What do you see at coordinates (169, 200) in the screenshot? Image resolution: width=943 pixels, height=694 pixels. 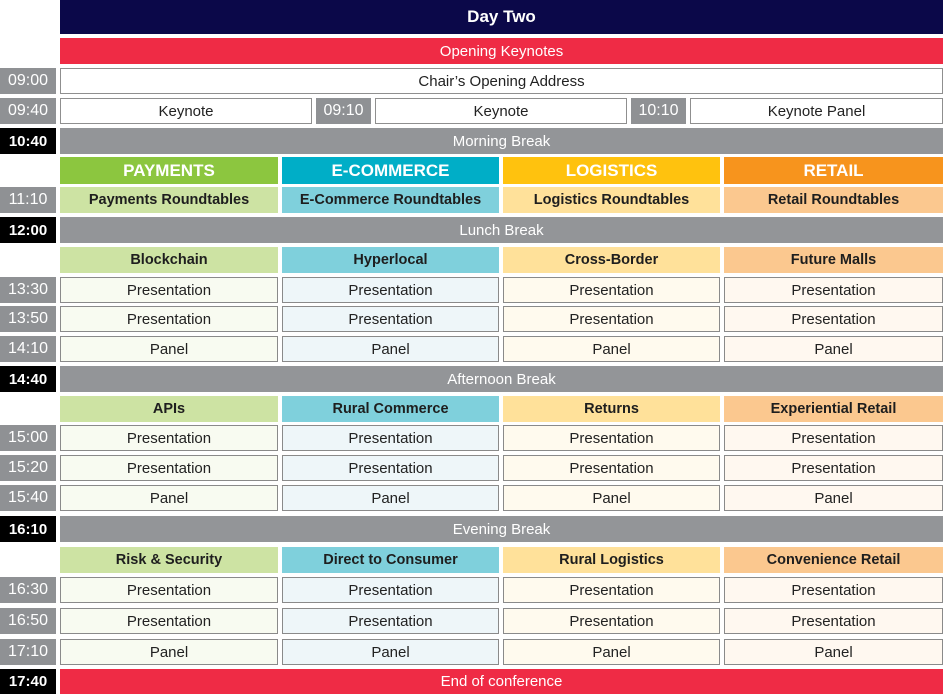 I see `payments-roundtables: Payments Roundtables` at bounding box center [169, 200].